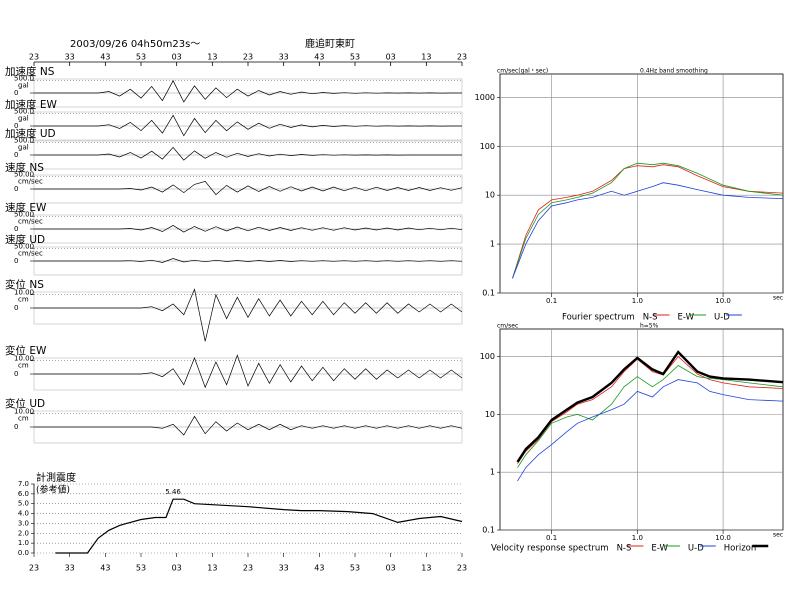 The height and width of the screenshot is (612, 792). I want to click on panel-label: 加速度 EW, so click(31, 104).